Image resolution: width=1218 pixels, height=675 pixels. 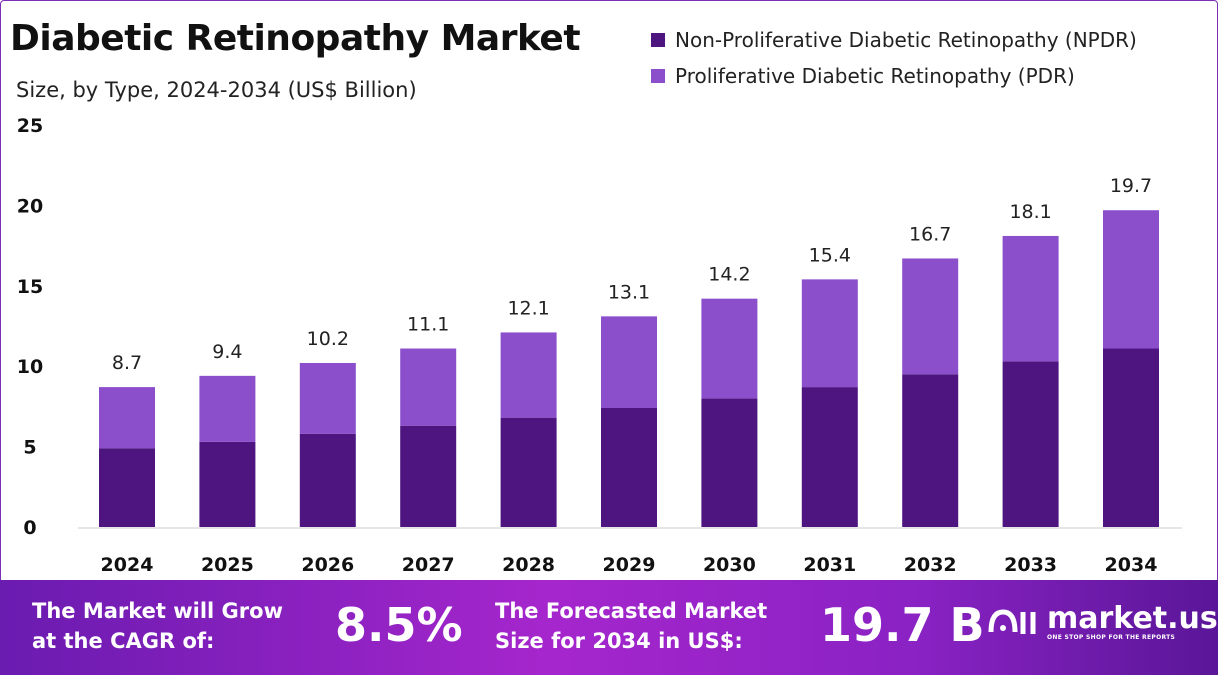 I want to click on y-tick-label: 20, so click(x=30, y=206).